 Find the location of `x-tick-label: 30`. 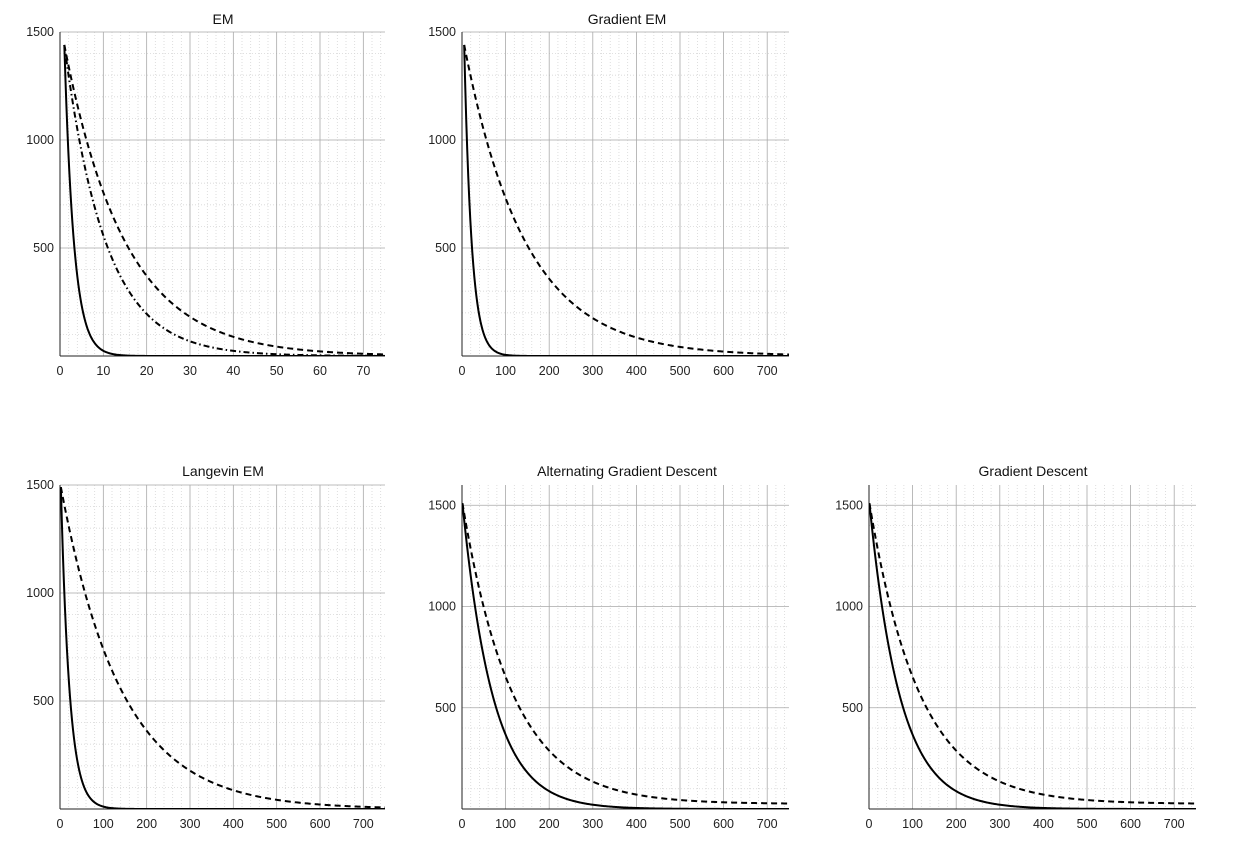

x-tick-label: 30 is located at coordinates (190, 371).